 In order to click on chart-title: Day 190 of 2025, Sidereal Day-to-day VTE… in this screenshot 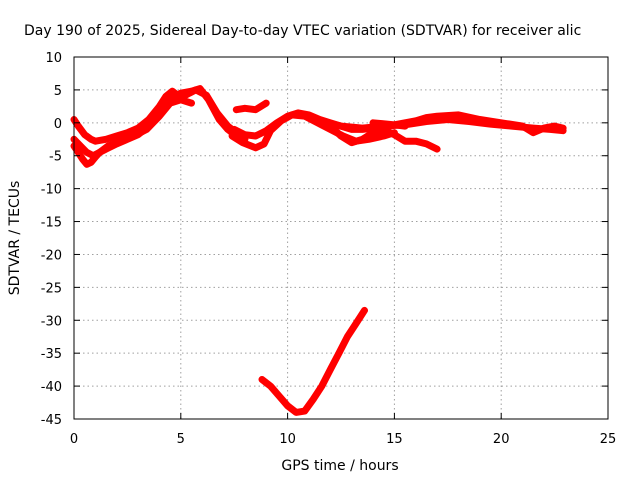, I will do `click(302, 31)`.